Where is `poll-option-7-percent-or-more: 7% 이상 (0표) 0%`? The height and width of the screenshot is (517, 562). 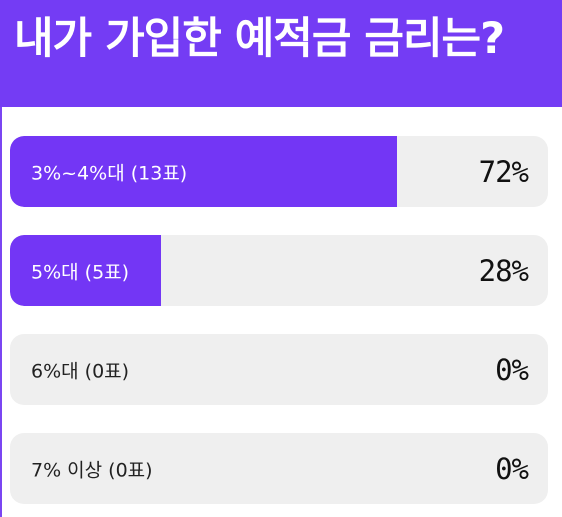
poll-option-7-percent-or-more: 7% 이상 (0표) 0% is located at coordinates (279, 468).